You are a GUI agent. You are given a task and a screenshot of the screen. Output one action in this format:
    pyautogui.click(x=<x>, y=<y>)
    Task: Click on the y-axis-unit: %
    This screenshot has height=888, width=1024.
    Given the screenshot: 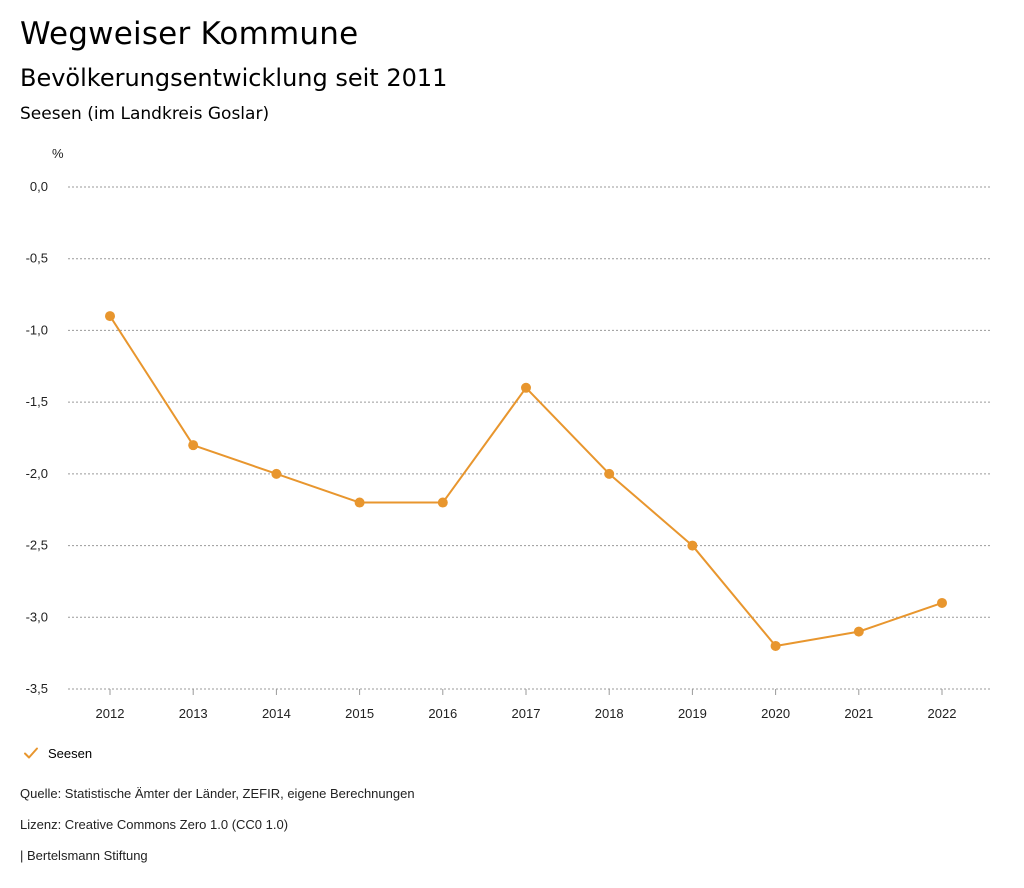 What is the action you would take?
    pyautogui.click(x=58, y=153)
    